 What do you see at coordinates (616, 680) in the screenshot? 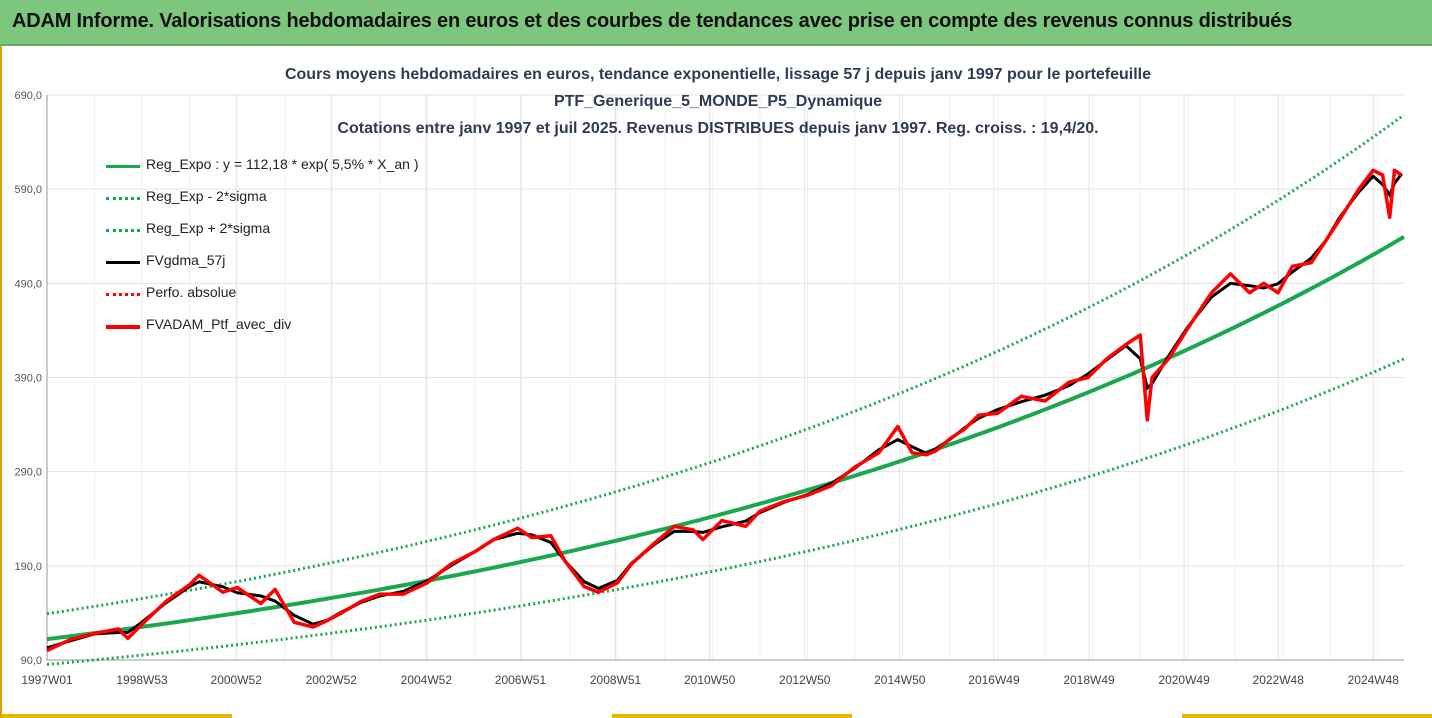
I see `x-tick-label: 2008W51` at bounding box center [616, 680].